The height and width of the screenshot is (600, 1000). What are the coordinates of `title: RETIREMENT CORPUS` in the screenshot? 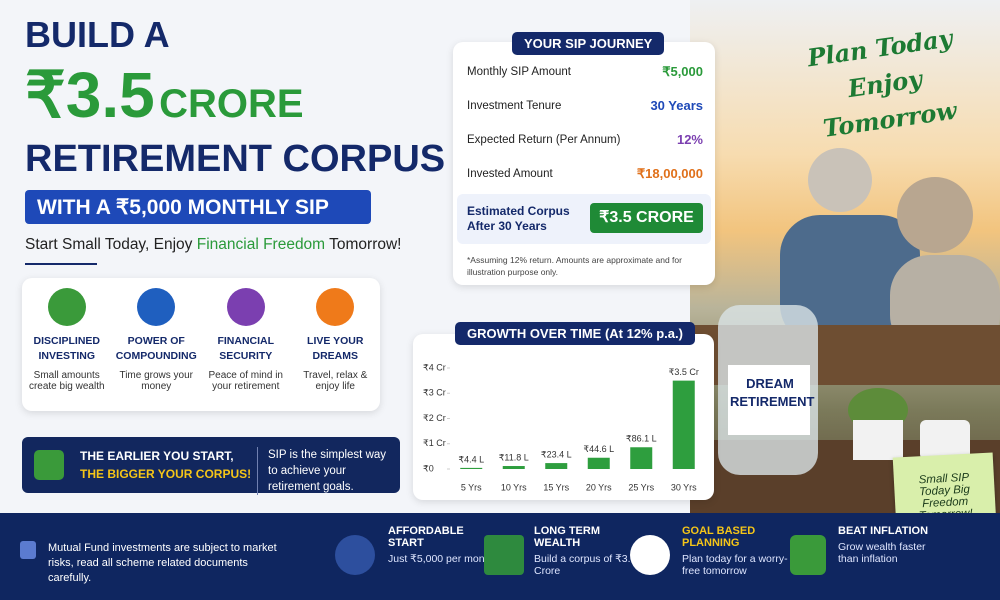 It's located at (235, 159).